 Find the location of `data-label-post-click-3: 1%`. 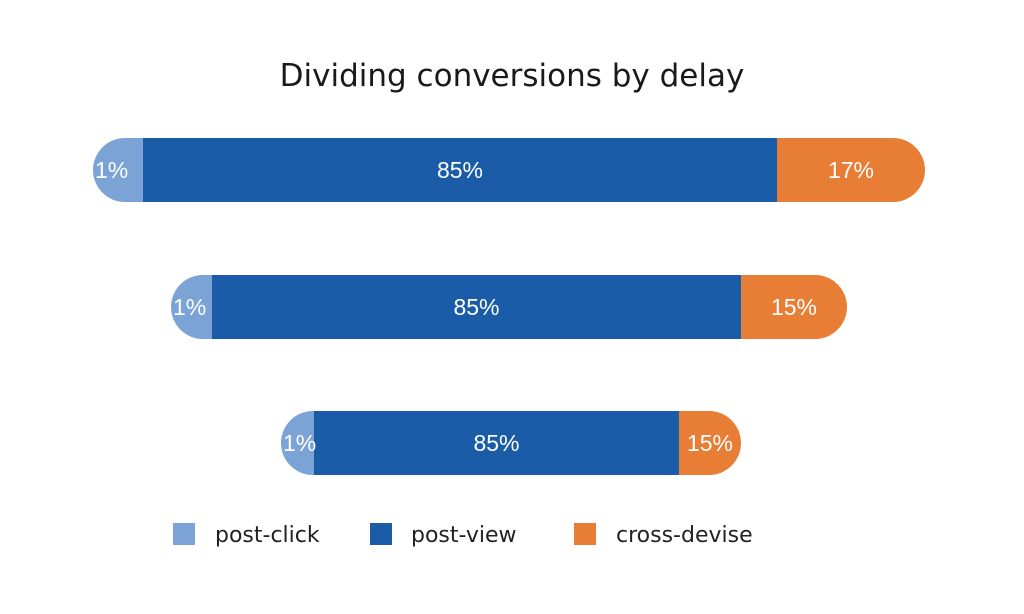

data-label-post-click-3: 1% is located at coordinates (299, 443).